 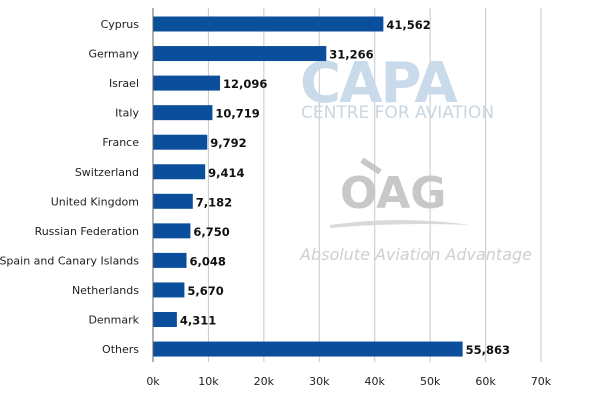 I want to click on capa-logo-text: CAPA, so click(x=379, y=83).